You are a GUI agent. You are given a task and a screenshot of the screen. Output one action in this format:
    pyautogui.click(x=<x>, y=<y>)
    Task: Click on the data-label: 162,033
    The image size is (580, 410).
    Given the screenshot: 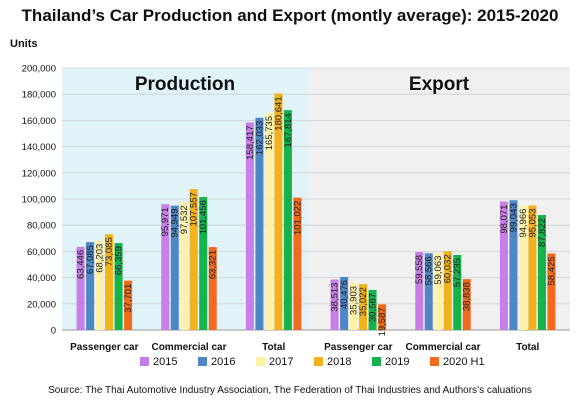 What is the action you would take?
    pyautogui.click(x=259, y=138)
    